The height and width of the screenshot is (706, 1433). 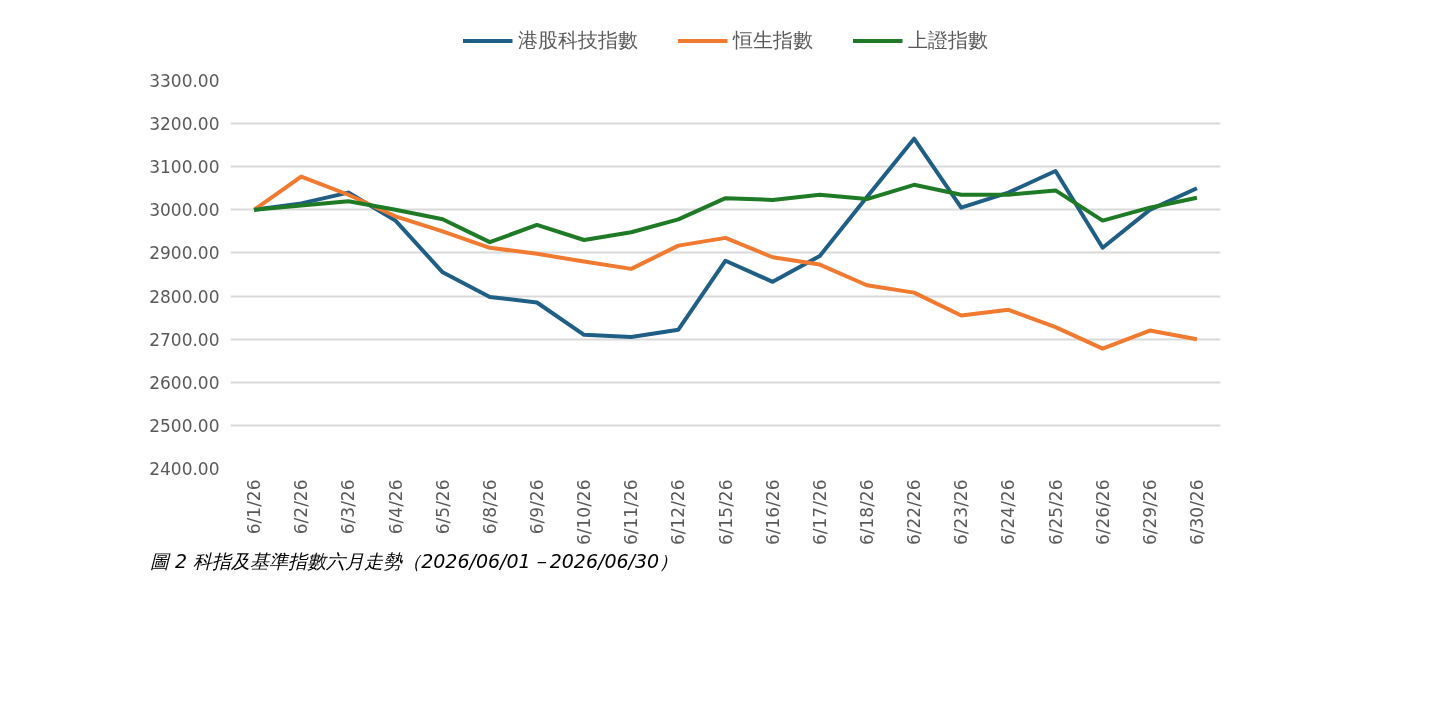 What do you see at coordinates (536, 507) in the screenshot?
I see `x-tick-label: 6/9/26` at bounding box center [536, 507].